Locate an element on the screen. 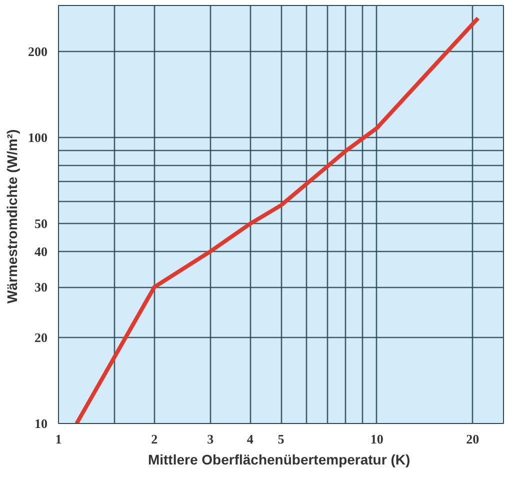 The width and height of the screenshot is (525, 477). x-tick-label: 10 is located at coordinates (377, 439).